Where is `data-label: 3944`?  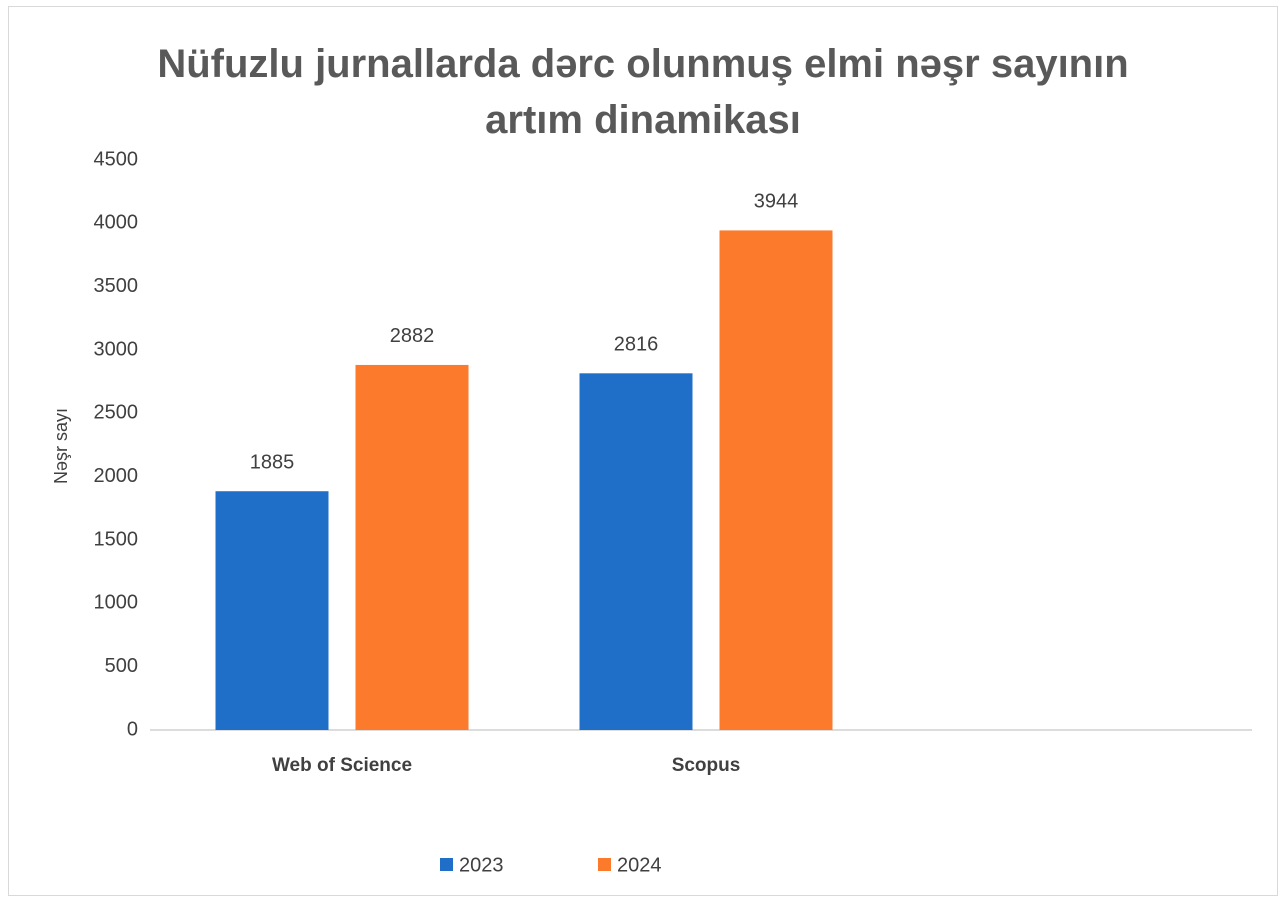 data-label: 3944 is located at coordinates (776, 202).